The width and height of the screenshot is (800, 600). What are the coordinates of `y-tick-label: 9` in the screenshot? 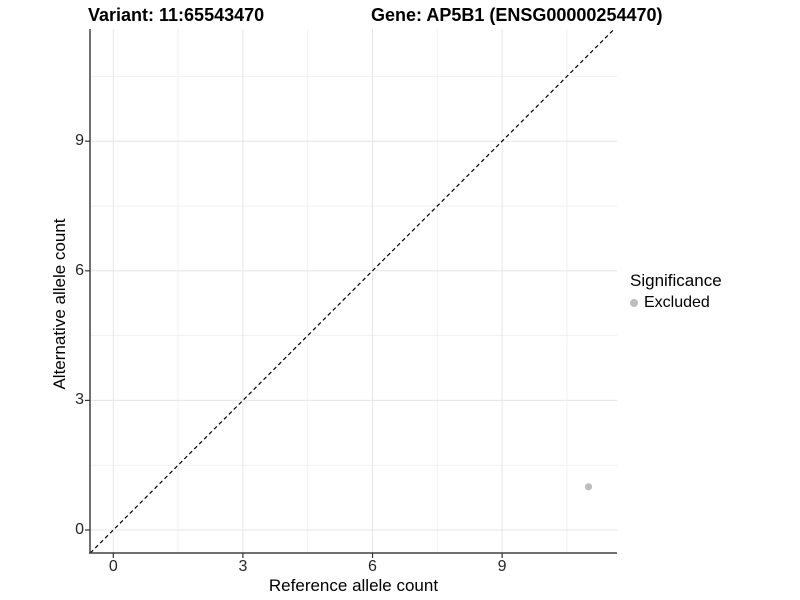 It's located at (79, 141).